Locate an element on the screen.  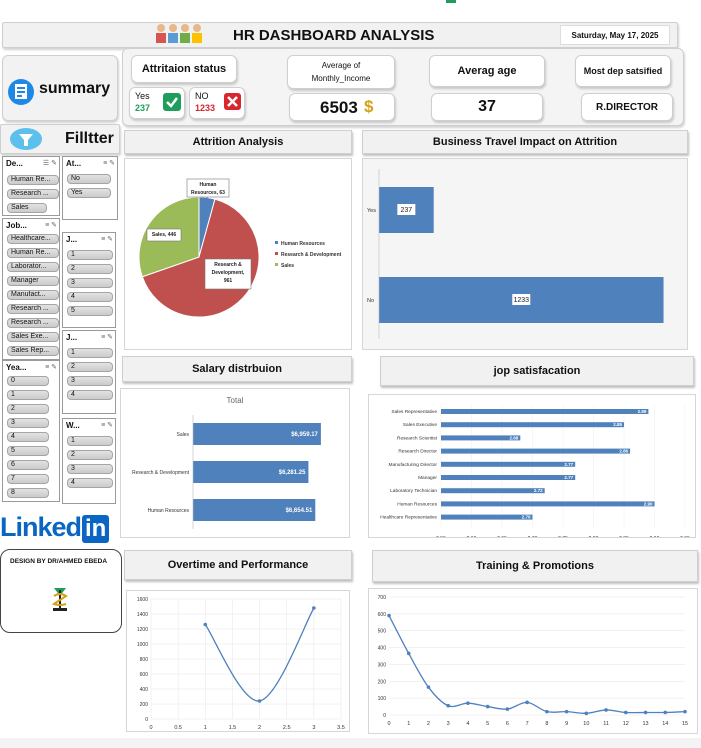
bar-data-label: $6,959.17 is located at coordinates (304, 435).